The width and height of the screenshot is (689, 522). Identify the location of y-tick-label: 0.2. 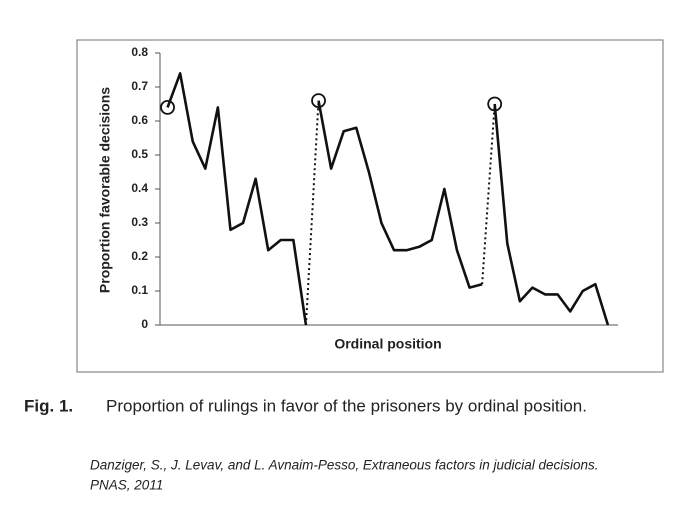
(139, 256).